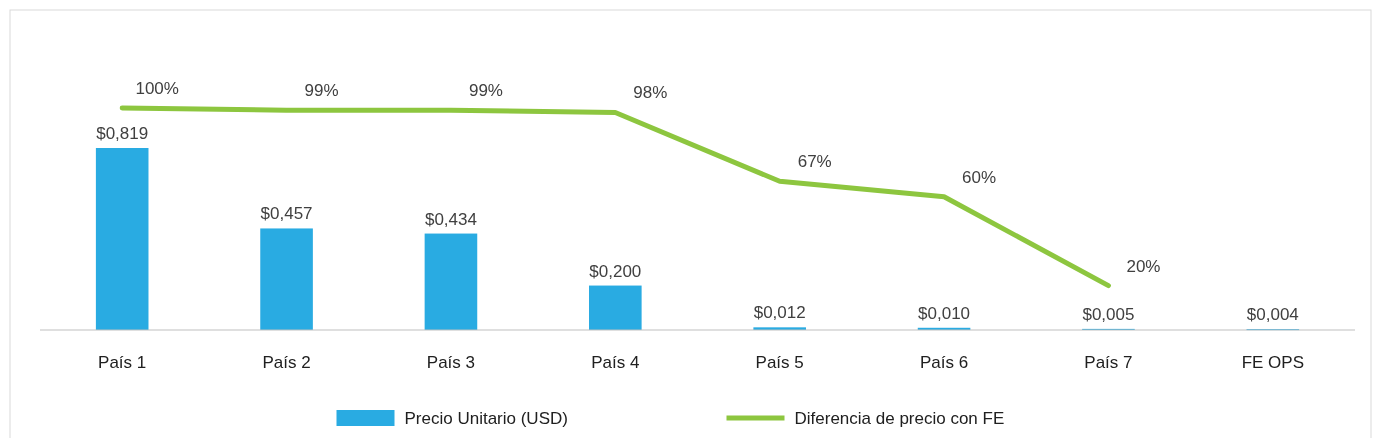 This screenshot has height=438, width=1373. What do you see at coordinates (615, 362) in the screenshot?
I see `x-tick-label: País 4` at bounding box center [615, 362].